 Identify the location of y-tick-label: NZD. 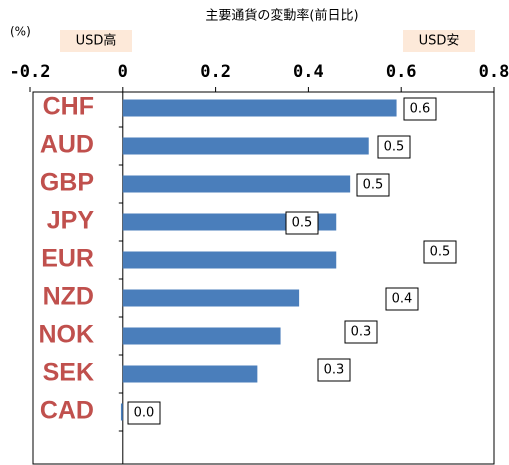
(68, 297).